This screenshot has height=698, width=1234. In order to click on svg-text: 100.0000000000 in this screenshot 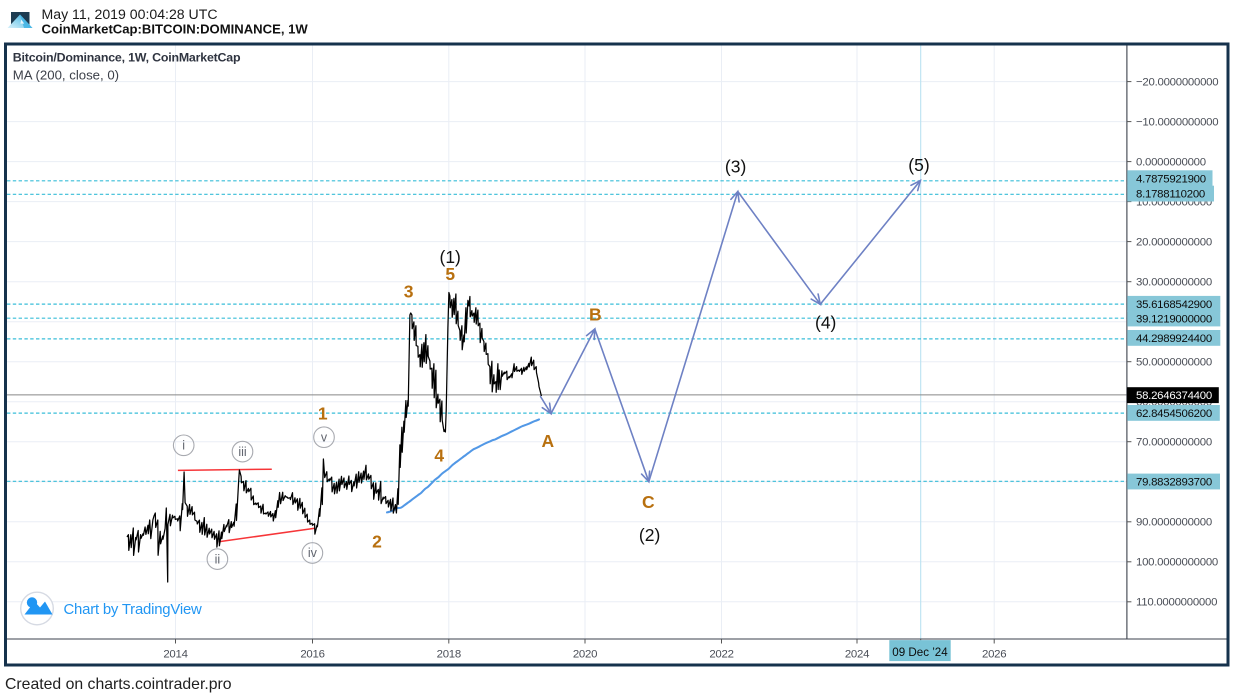, I will do `click(1177, 563)`.